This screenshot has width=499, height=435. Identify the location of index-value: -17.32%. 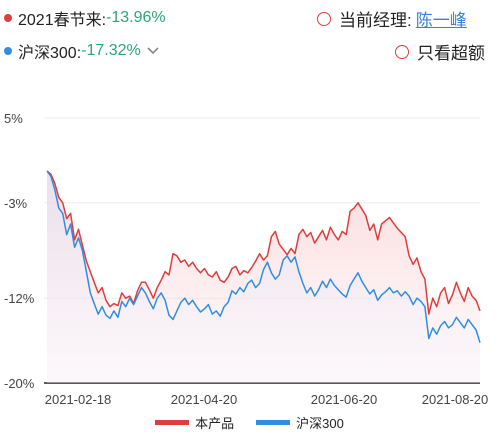
(111, 50).